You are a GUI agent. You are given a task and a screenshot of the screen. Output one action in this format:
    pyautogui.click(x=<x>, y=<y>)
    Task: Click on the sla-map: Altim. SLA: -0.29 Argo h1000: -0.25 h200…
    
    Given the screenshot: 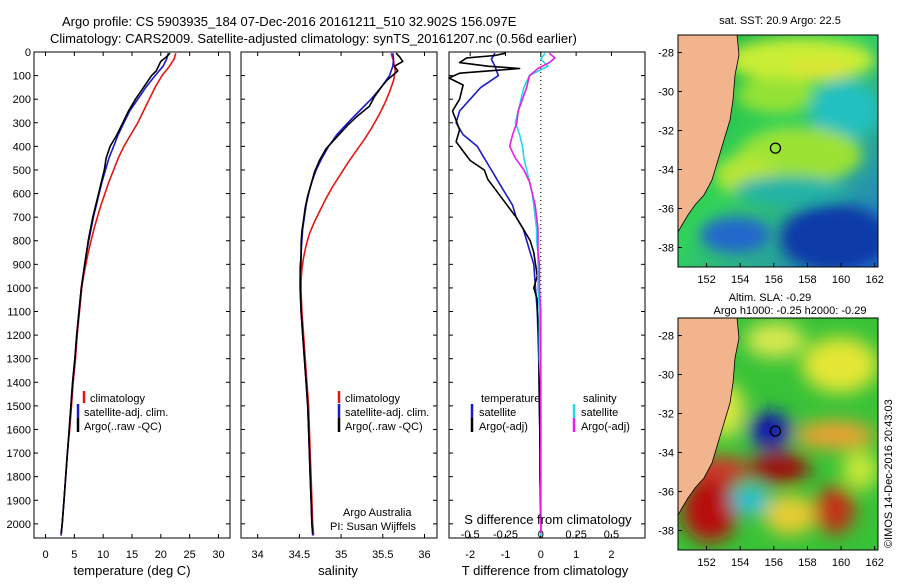 What is the action you would take?
    pyautogui.click(x=771, y=430)
    